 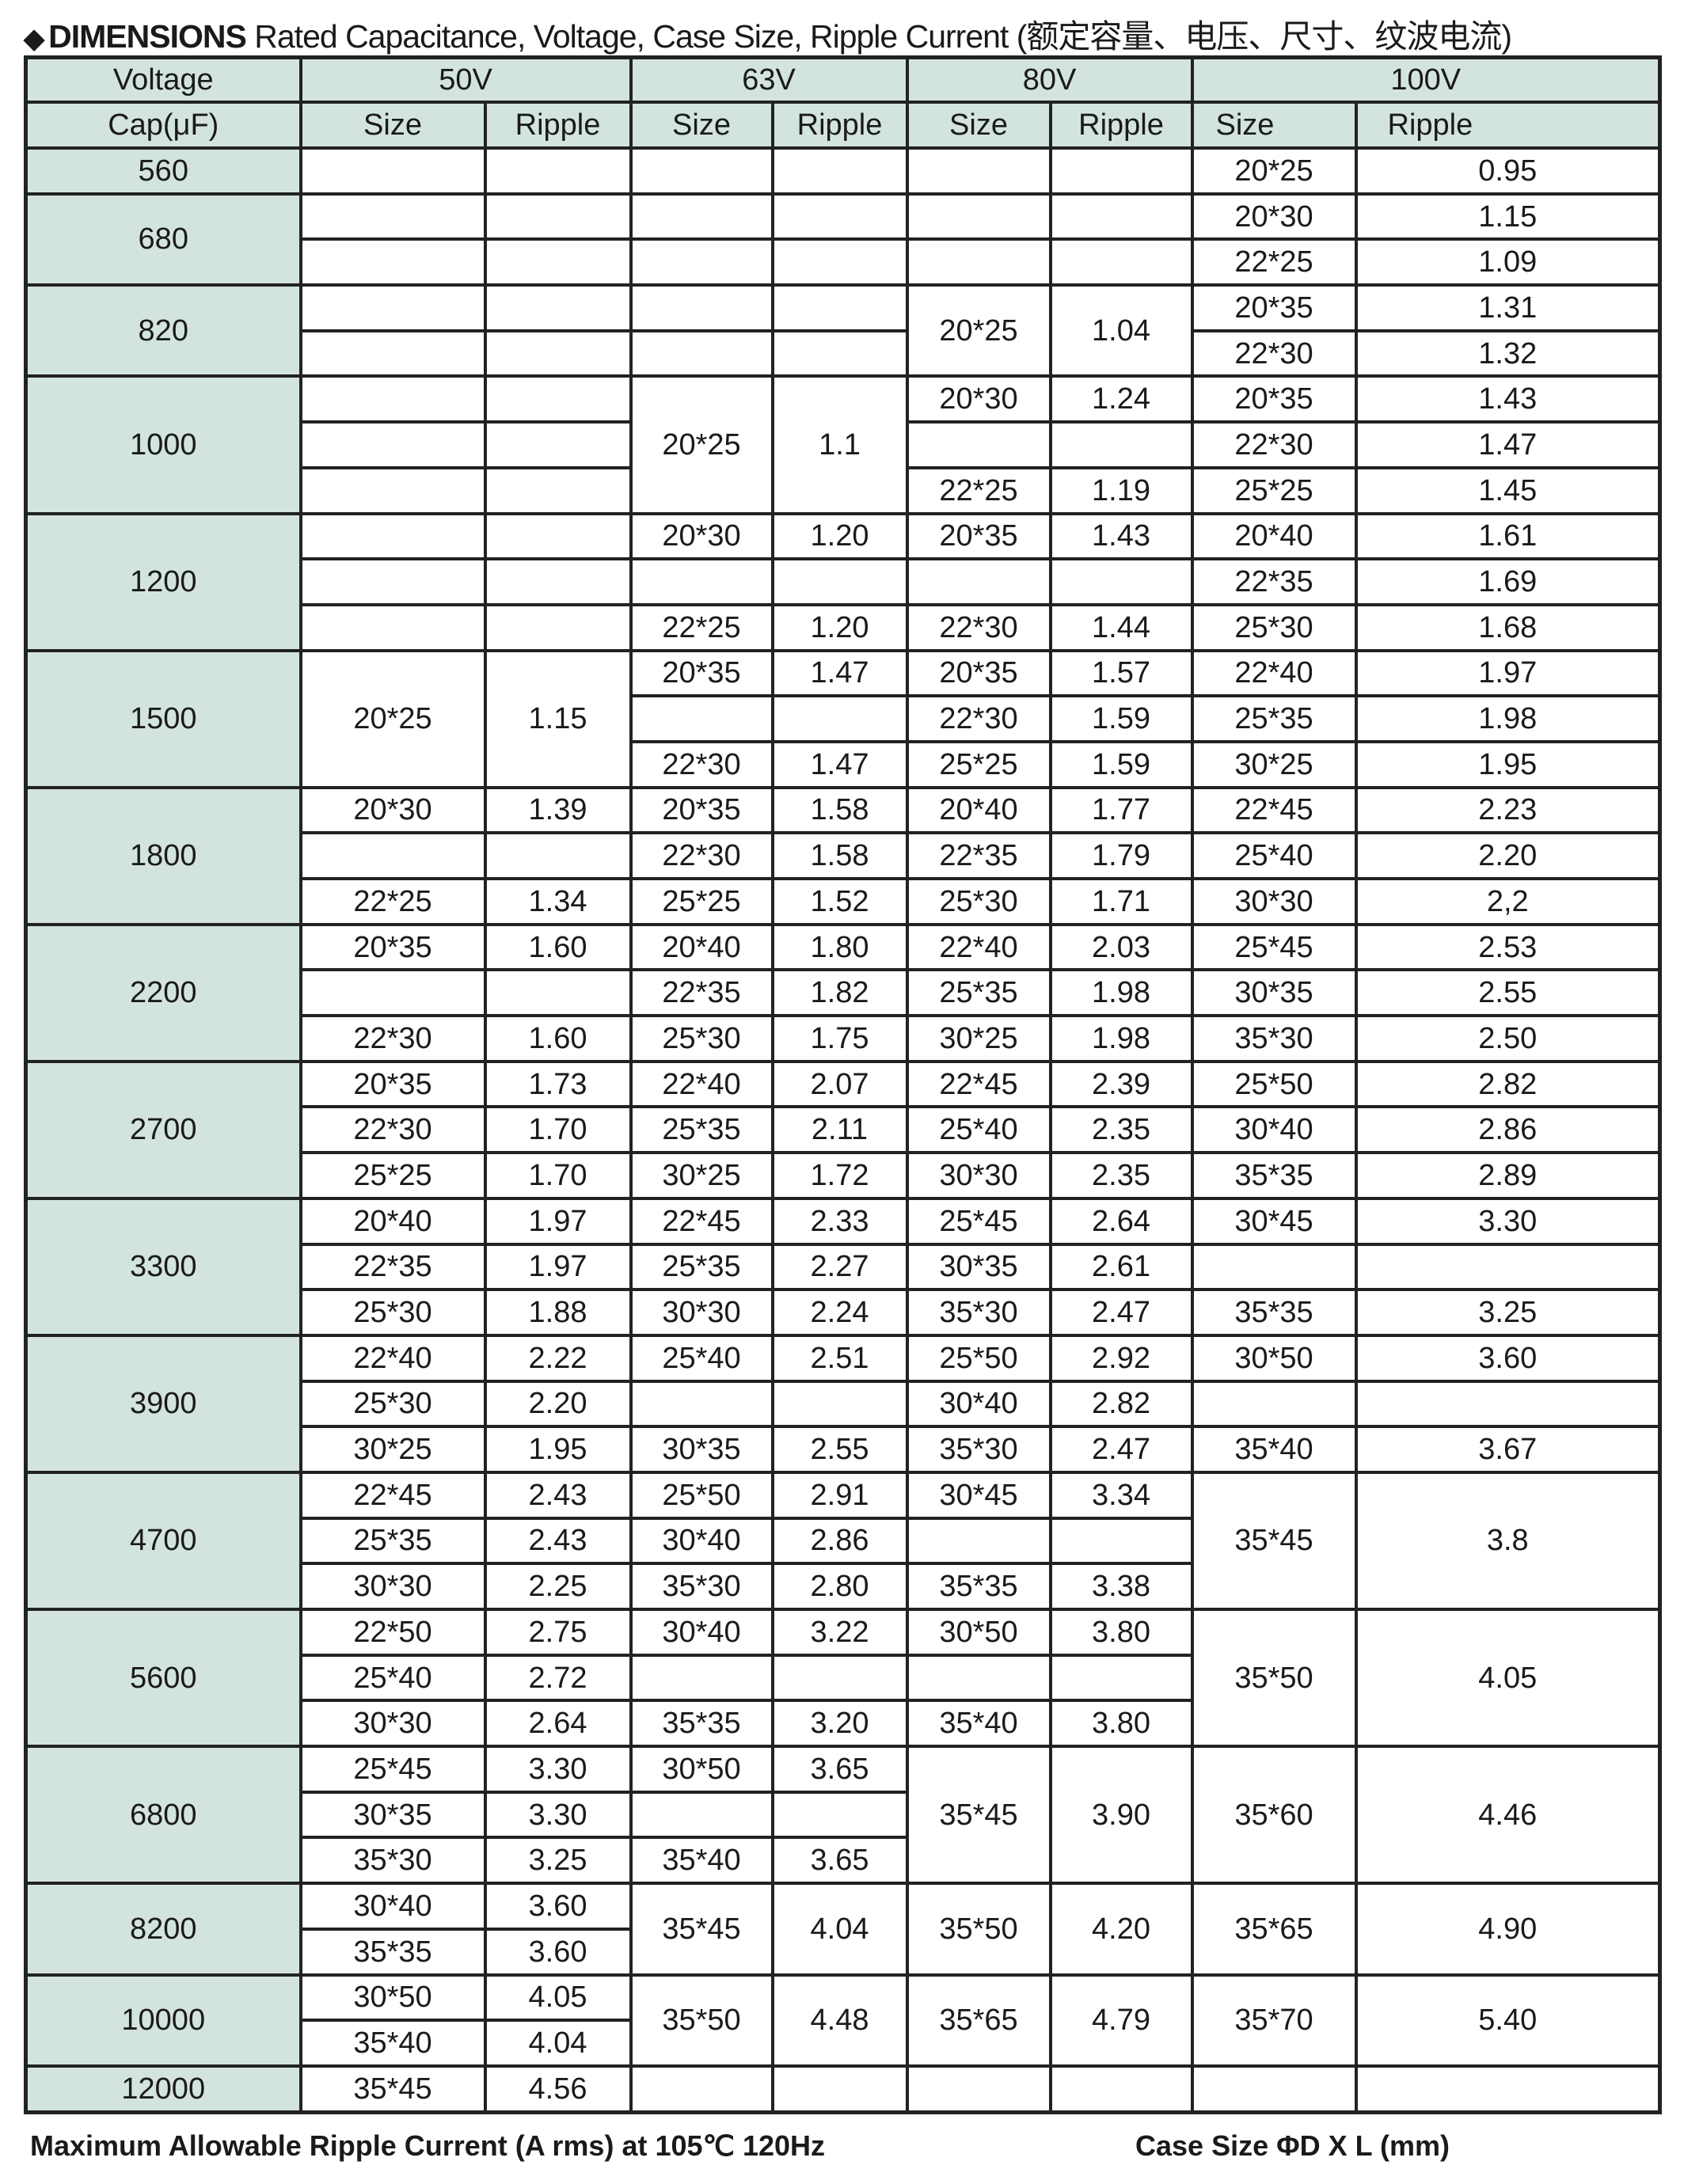 I want to click on table-cell: 2.22, so click(x=558, y=1358).